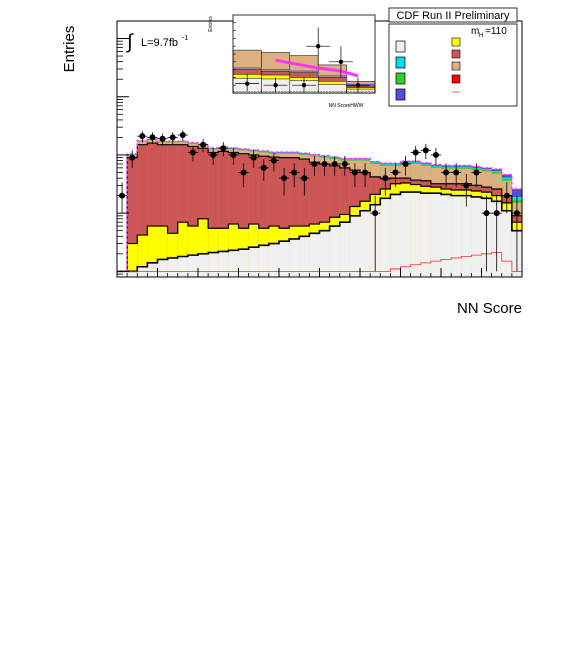 The width and height of the screenshot is (567, 667). What do you see at coordinates (475, 31) in the screenshot?
I see `mass-symbol: m` at bounding box center [475, 31].